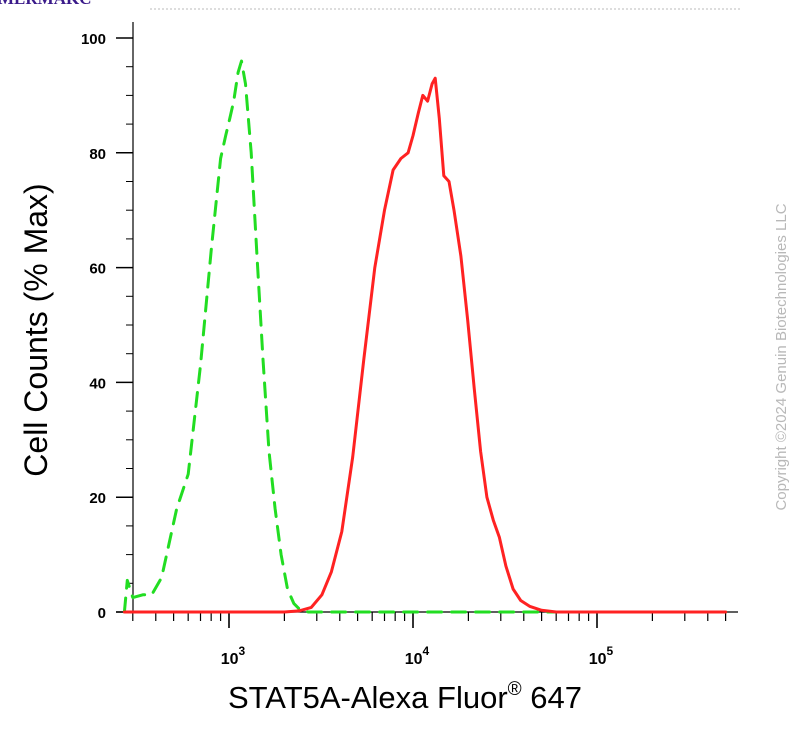  Describe the element at coordinates (97, 154) in the screenshot. I see `y-tick-label: 80` at that location.